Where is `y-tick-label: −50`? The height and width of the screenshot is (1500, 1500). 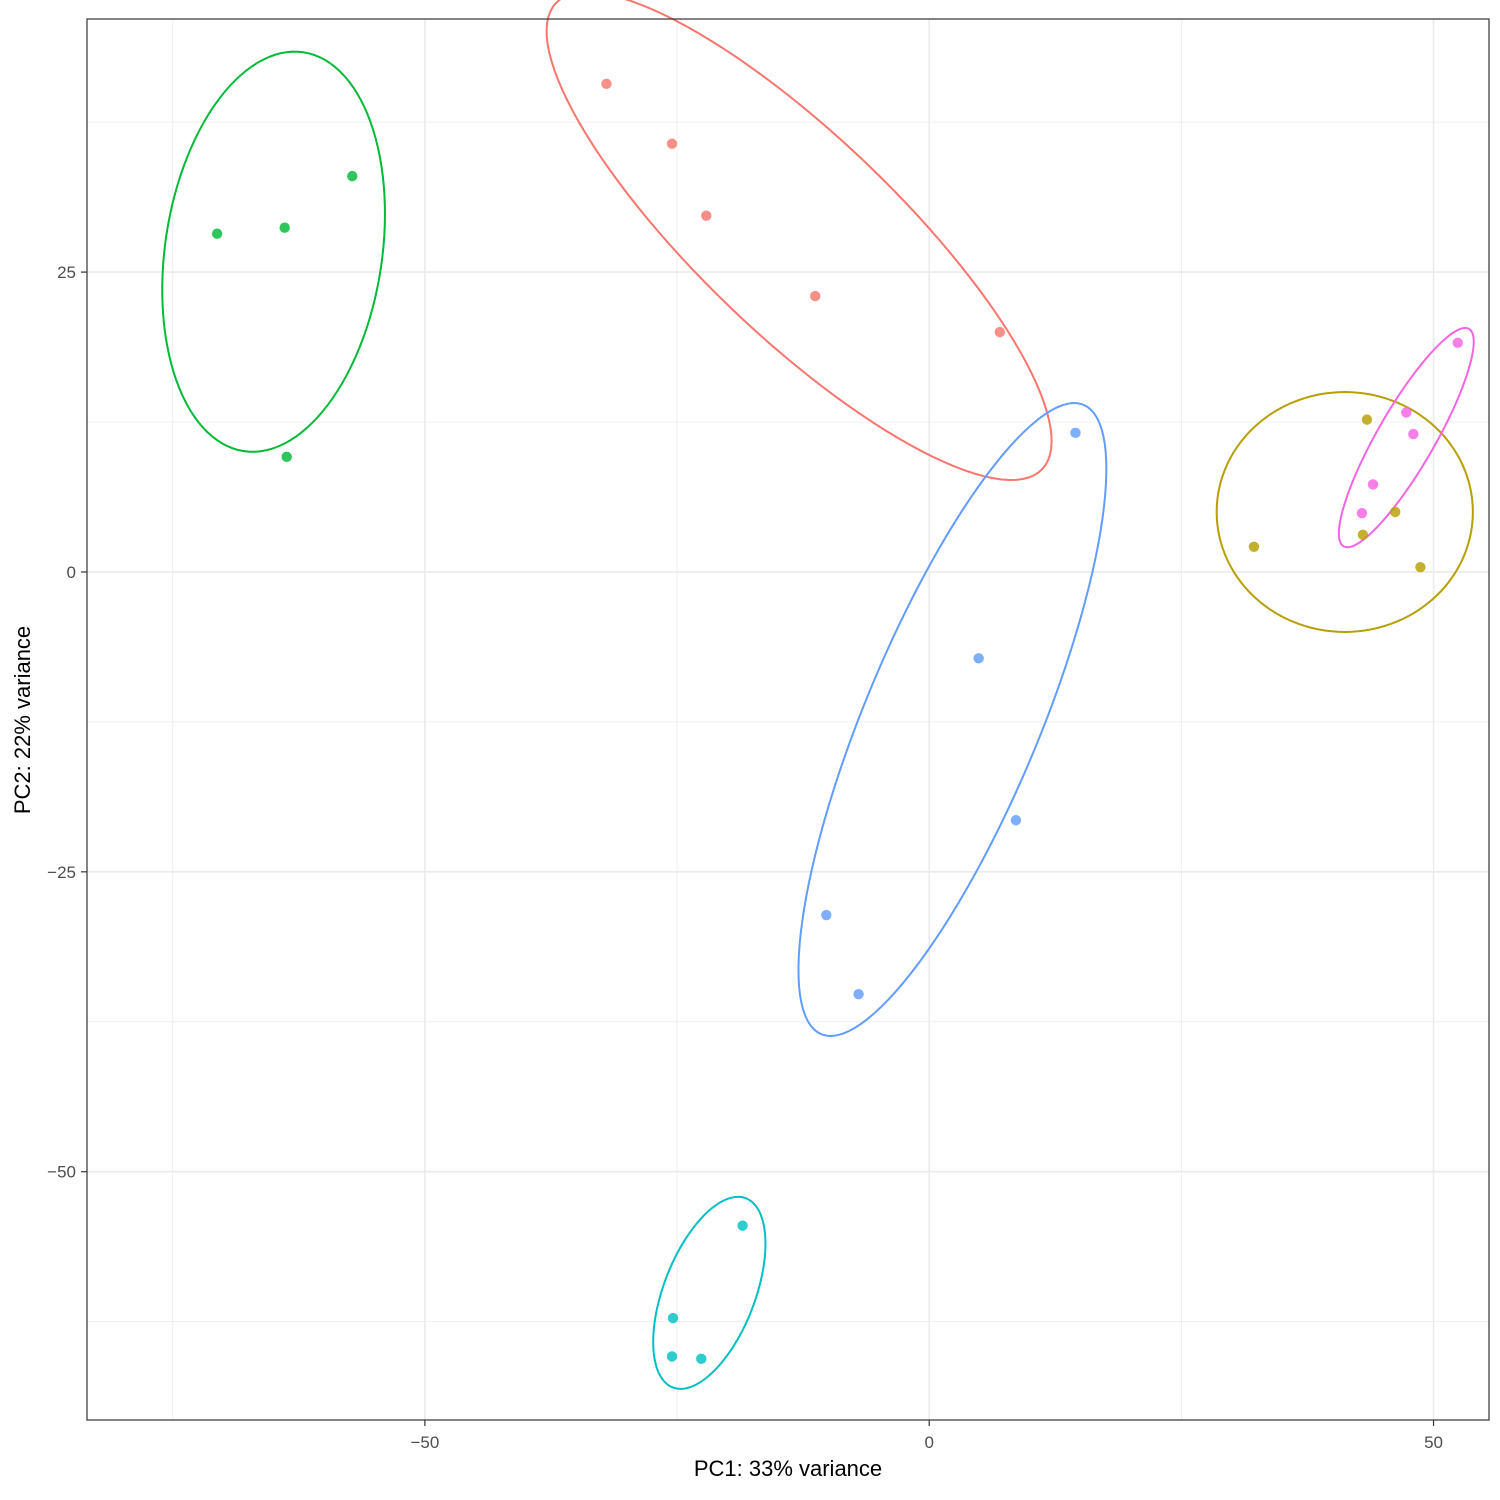 y-tick-label: −50 is located at coordinates (61, 1172).